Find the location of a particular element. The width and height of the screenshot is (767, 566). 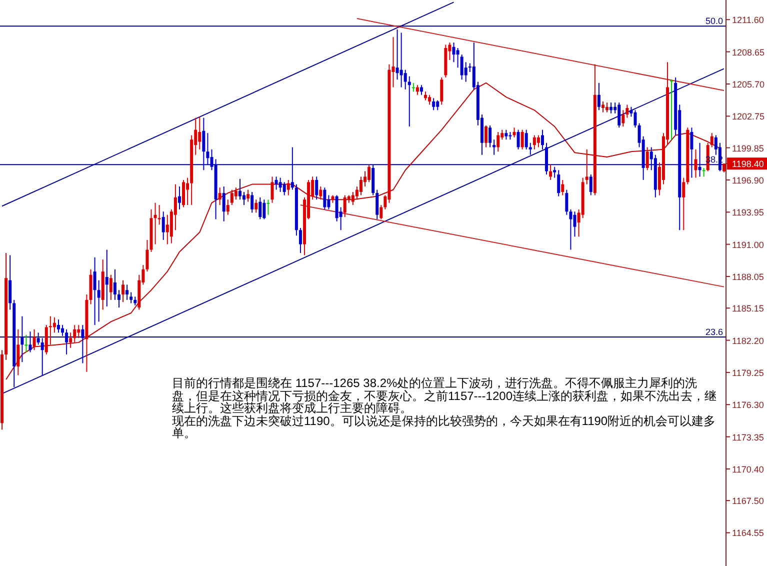

y-tick-label: 1173.35 is located at coordinates (748, 437).